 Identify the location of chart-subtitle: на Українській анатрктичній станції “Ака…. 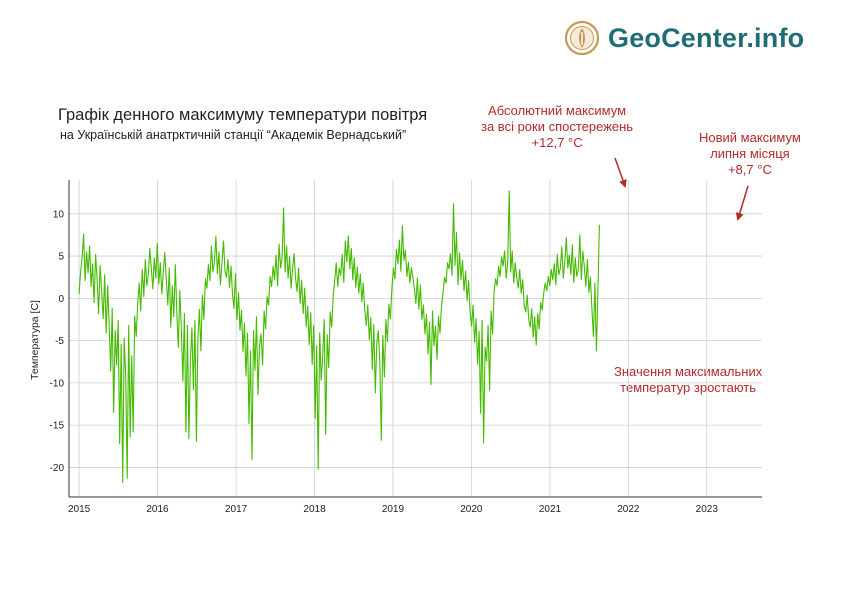
(233, 135).